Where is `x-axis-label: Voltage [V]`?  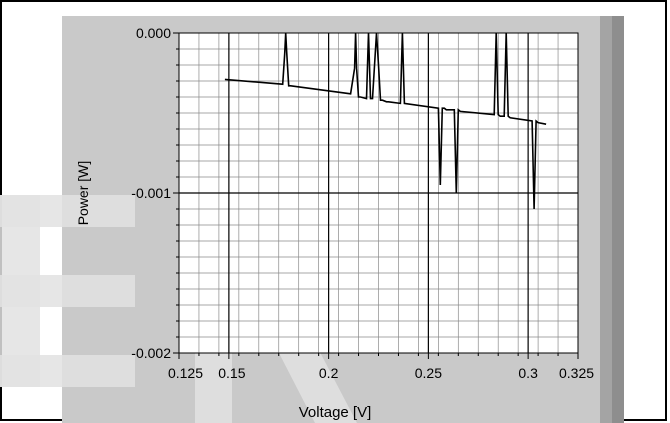 x-axis-label: Voltage [V] is located at coordinates (335, 412).